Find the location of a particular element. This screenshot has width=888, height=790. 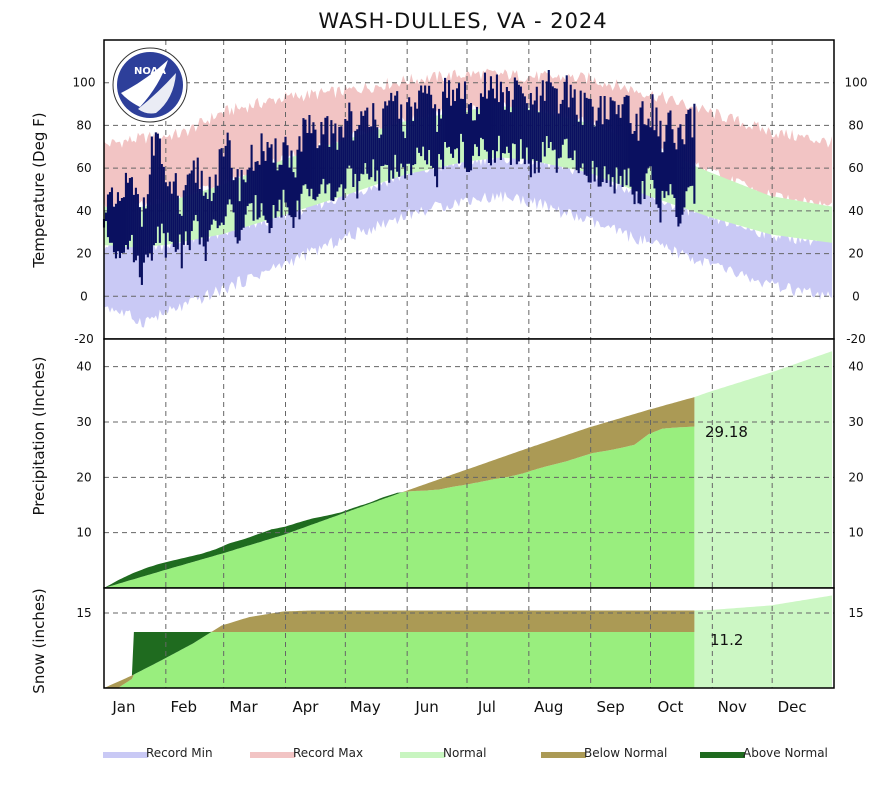

y-tick-label-right: 80 is located at coordinates (855, 125).